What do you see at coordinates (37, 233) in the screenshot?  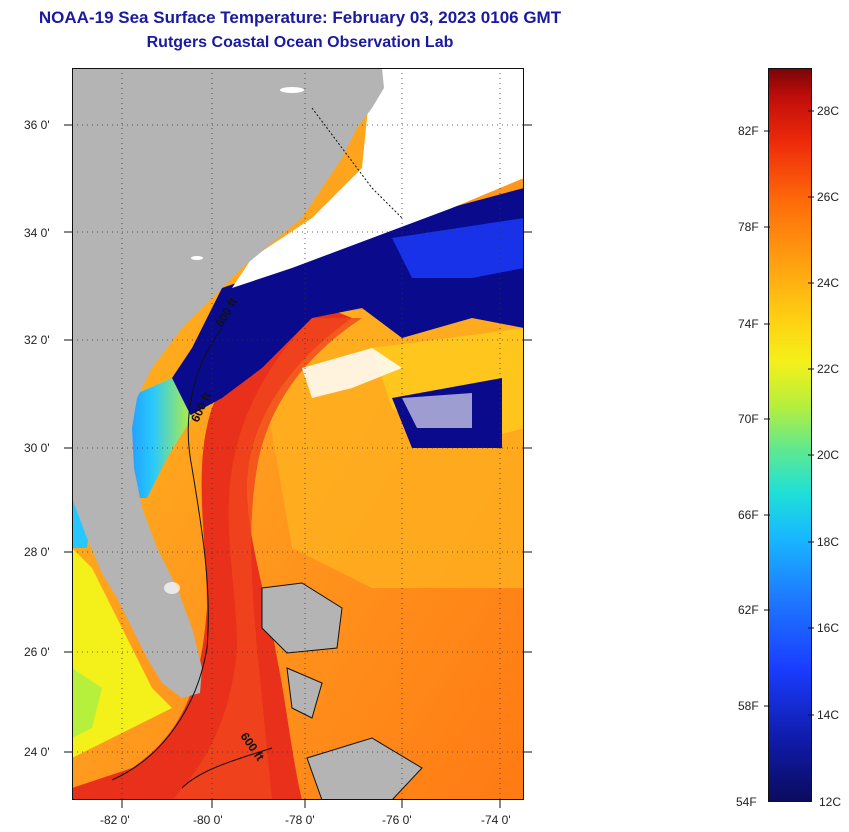 I see `lat-label: 34 0'` at bounding box center [37, 233].